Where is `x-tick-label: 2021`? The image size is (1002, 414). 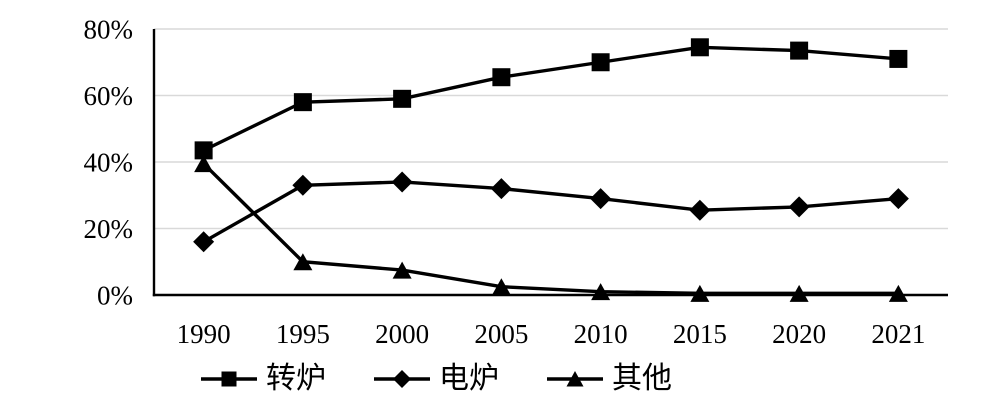 x-tick-label: 2021 is located at coordinates (898, 334).